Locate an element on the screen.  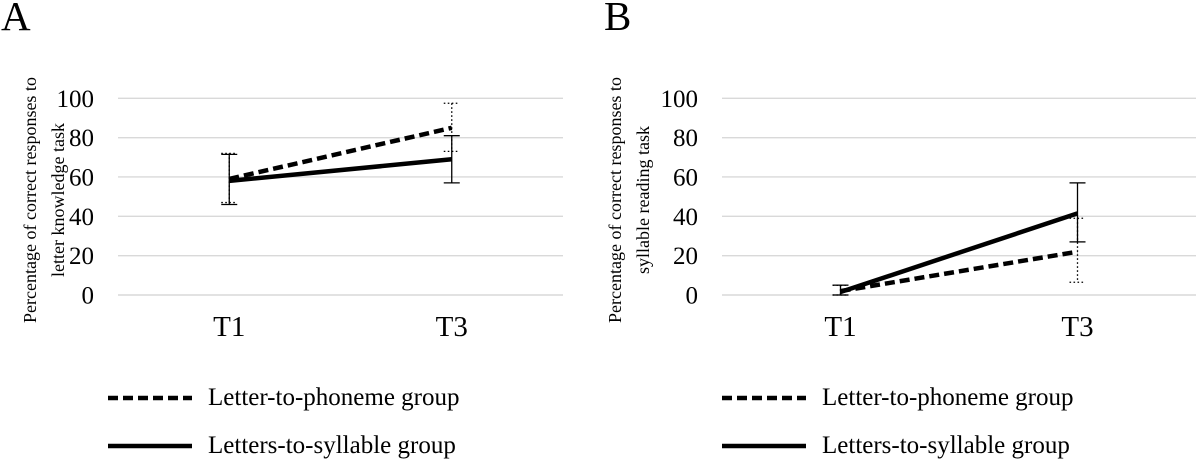
legend-item-a-syllable: Letters-to-syllable group is located at coordinates (282, 446).